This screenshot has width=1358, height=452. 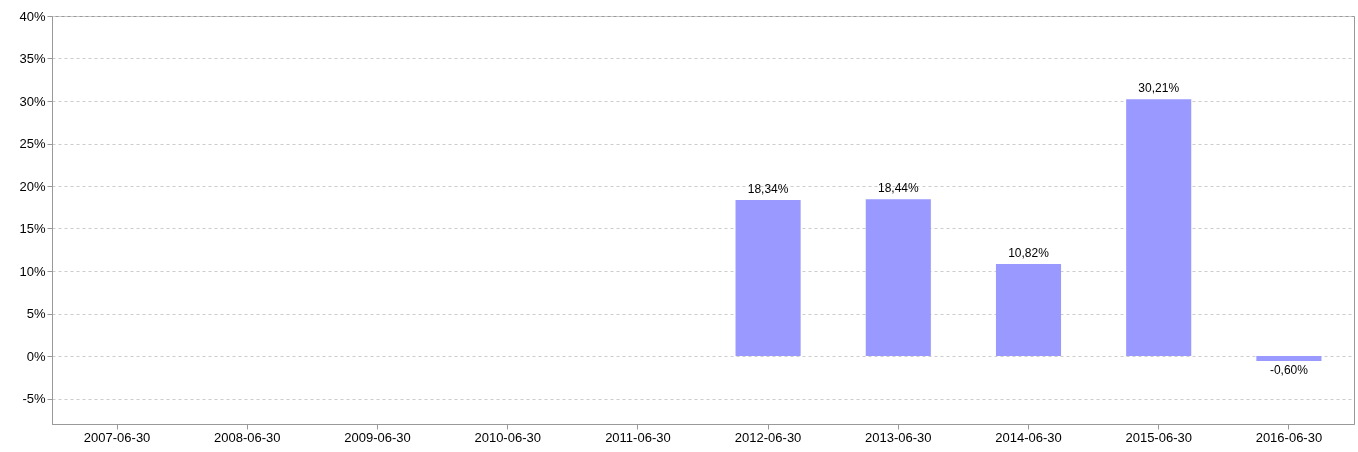 I want to click on x-tick-label: 2008-06-30, so click(x=247, y=437).